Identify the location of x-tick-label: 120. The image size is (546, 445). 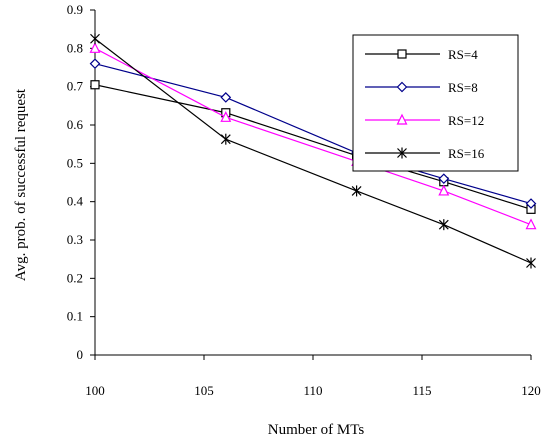
(531, 390).